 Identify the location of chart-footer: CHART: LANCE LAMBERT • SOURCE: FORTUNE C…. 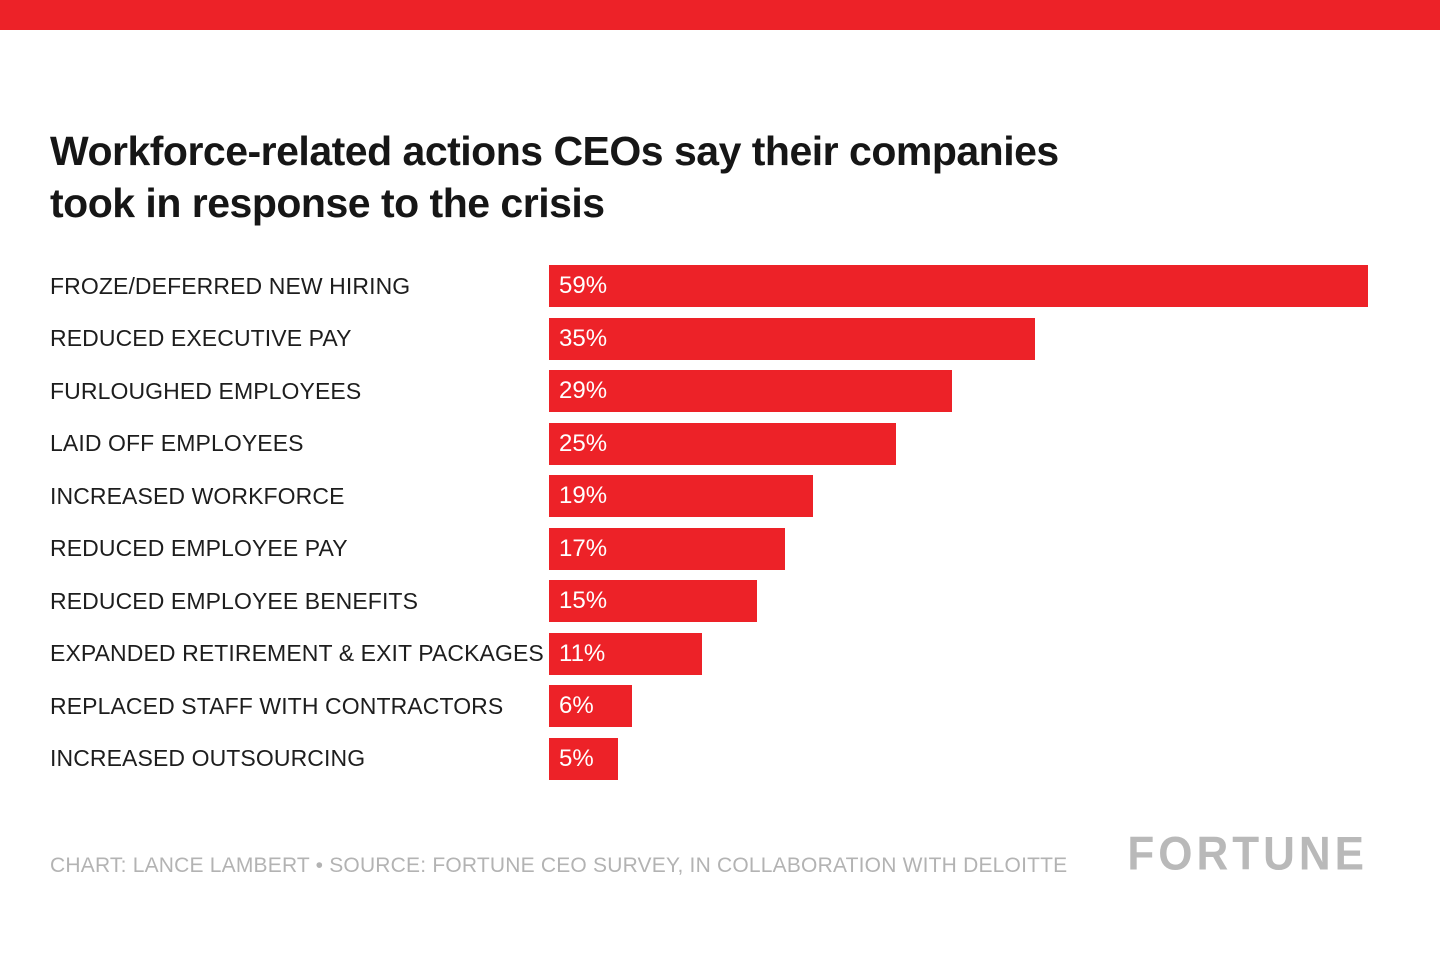
(709, 854).